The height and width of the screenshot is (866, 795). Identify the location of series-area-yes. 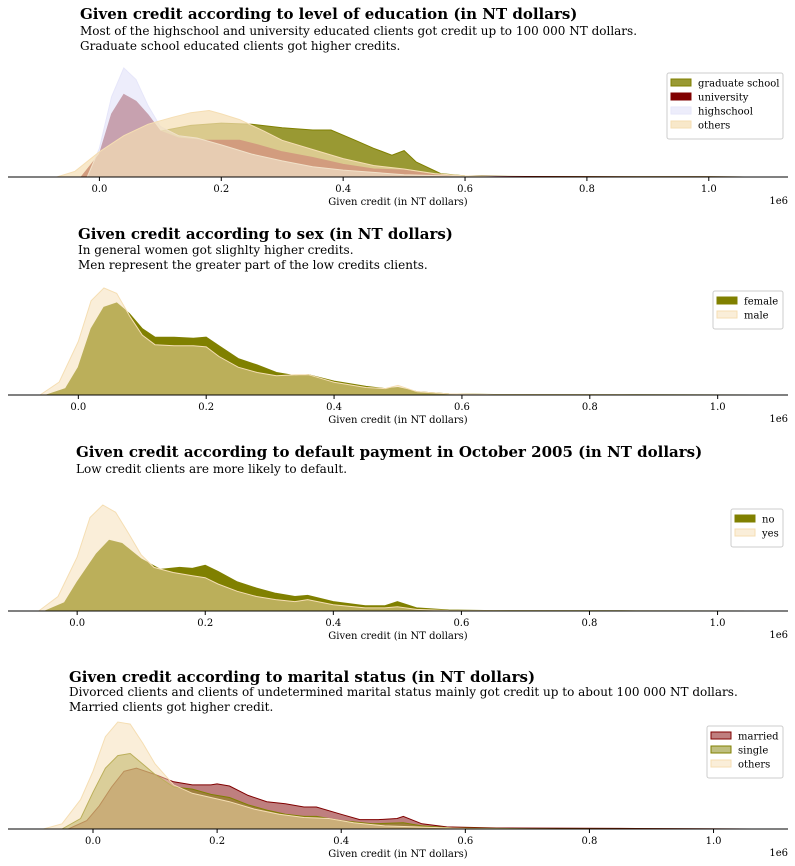
(397, 558).